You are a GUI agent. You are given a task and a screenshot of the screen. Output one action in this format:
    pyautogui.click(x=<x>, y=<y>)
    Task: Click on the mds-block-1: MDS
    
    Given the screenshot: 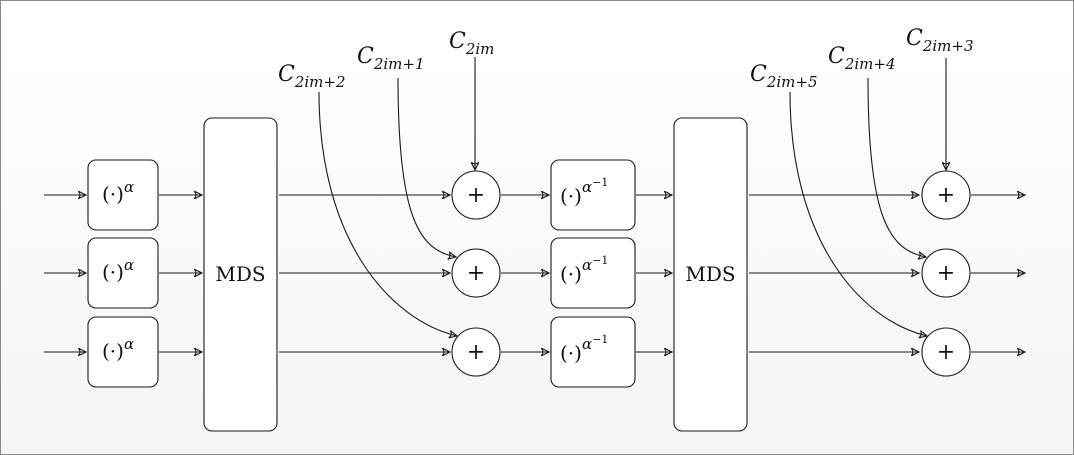 What is the action you would take?
    pyautogui.click(x=240, y=274)
    